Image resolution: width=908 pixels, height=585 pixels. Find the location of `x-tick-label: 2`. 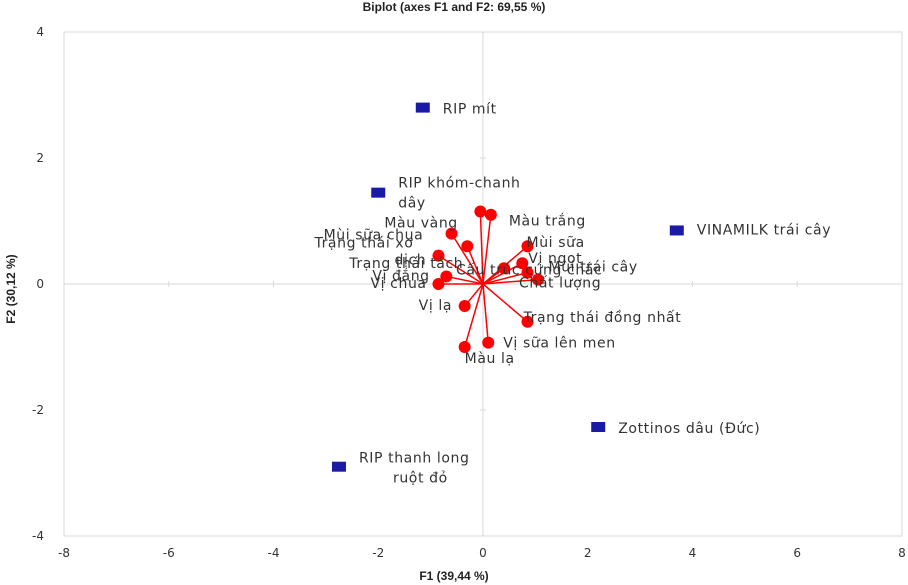

x-tick-label: 2 is located at coordinates (588, 553).